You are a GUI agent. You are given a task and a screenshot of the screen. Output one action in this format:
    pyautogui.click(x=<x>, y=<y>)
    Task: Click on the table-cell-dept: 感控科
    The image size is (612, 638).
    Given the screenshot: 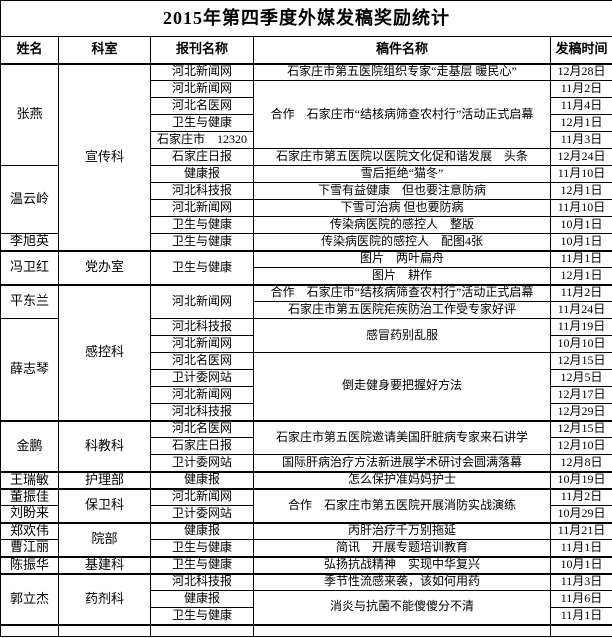 What is the action you would take?
    pyautogui.click(x=104, y=352)
    